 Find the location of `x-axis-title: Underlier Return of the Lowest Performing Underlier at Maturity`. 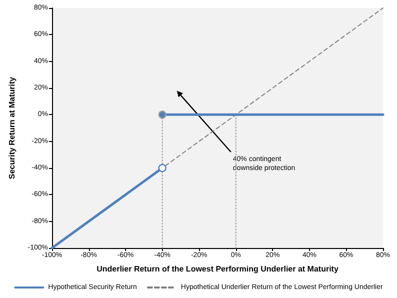

x-axis-title: Underlier Return of the Lowest Performing Underlier at Maturity is located at coordinates (217, 269).